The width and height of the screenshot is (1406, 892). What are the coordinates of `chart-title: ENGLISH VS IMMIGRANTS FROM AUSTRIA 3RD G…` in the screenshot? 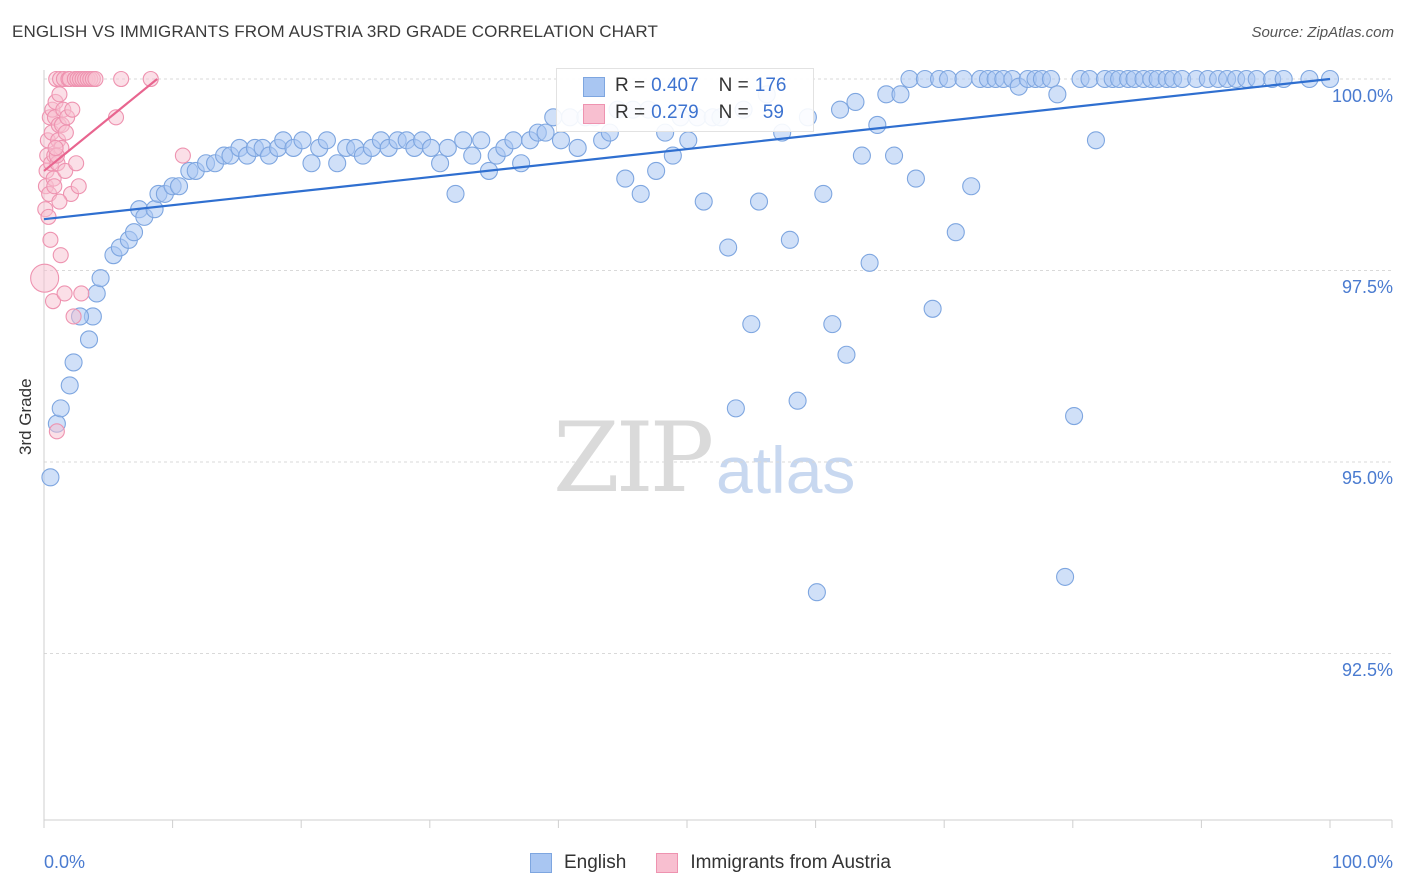 It's located at (335, 31).